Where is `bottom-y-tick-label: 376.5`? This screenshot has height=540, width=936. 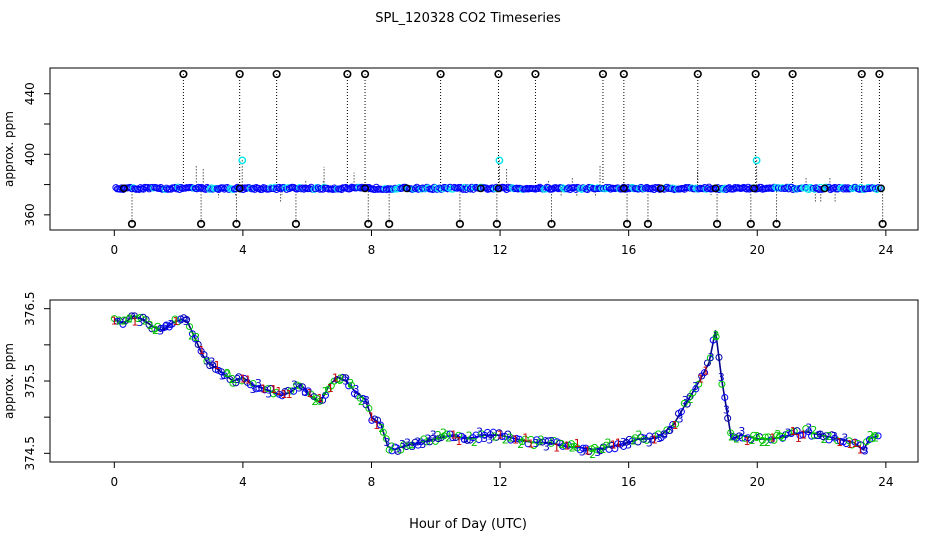
bottom-y-tick-label: 376.5 is located at coordinates (30, 308).